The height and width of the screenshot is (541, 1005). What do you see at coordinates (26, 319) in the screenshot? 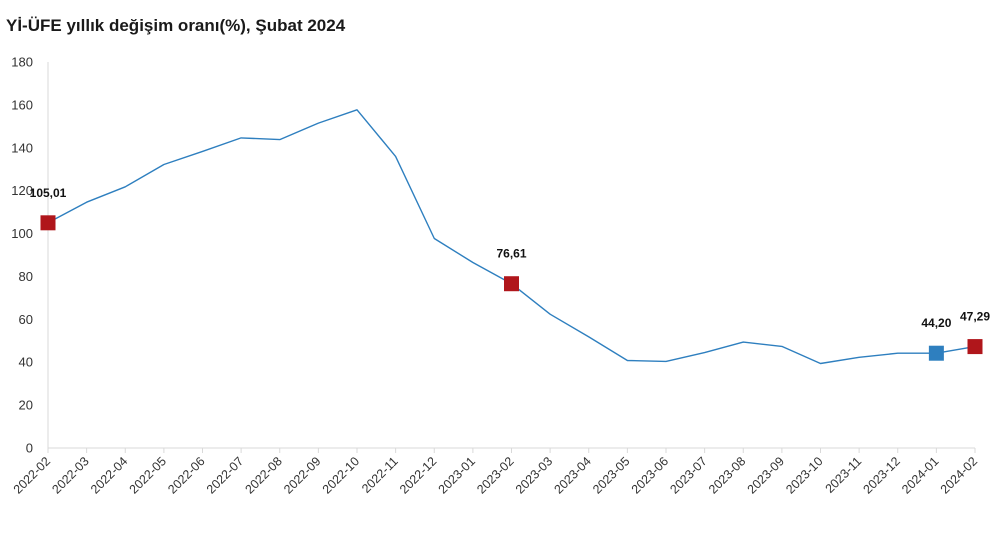
I see `y-tick-label: 60` at bounding box center [26, 319].